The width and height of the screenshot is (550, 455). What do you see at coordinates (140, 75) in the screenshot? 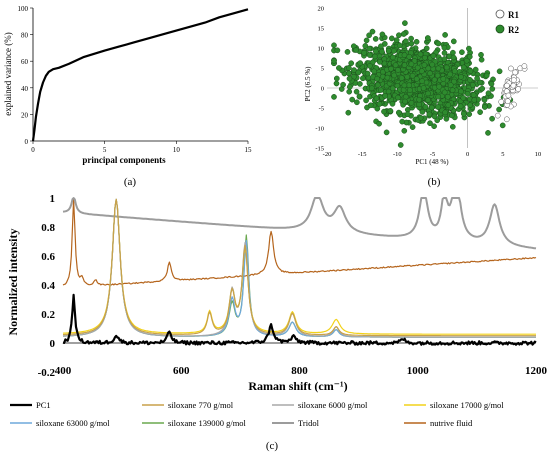
I see `panel-a-series-line` at bounding box center [140, 75].